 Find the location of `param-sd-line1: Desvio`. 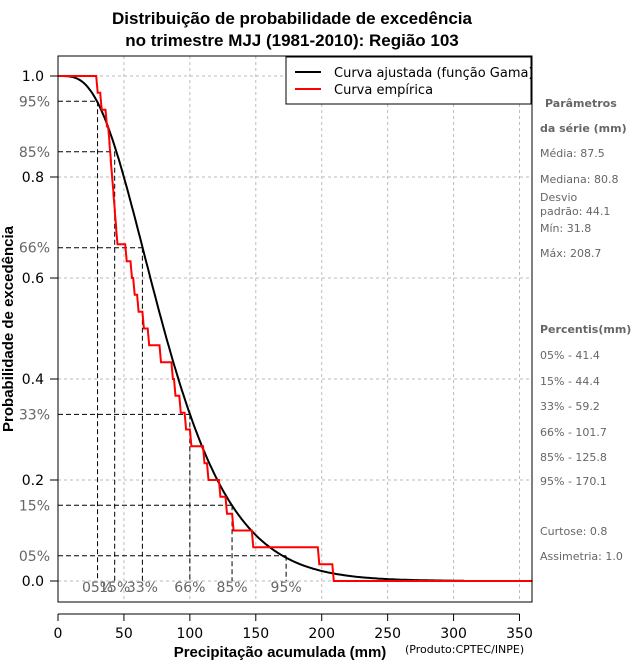

param-sd-line1: Desvio is located at coordinates (559, 197).